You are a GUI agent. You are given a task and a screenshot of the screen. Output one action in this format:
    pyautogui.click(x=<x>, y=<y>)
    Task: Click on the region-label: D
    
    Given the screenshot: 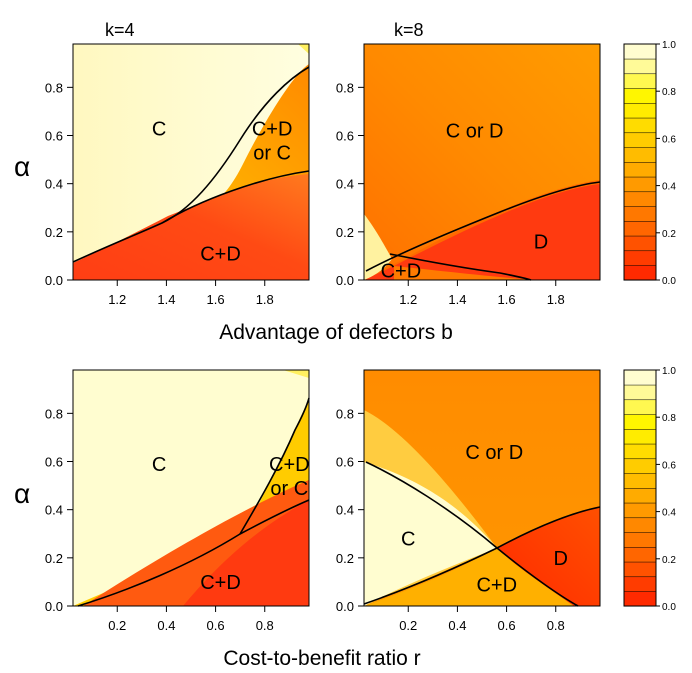 What is the action you would take?
    pyautogui.click(x=541, y=242)
    